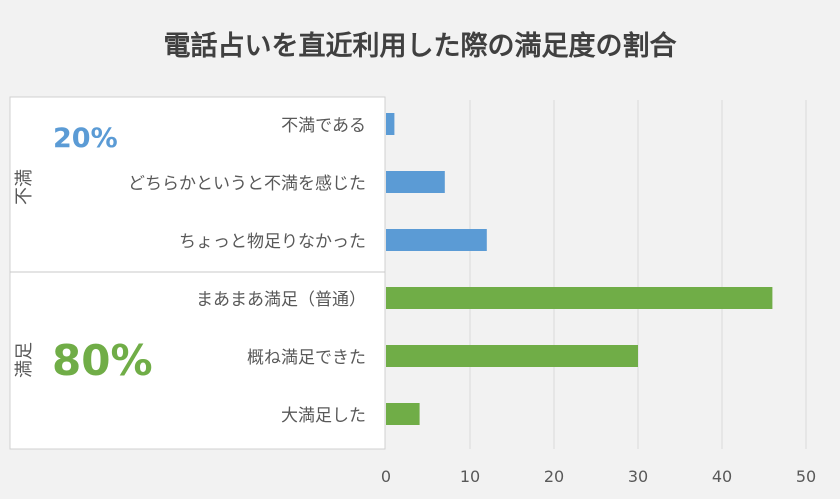  What do you see at coordinates (24, 360) in the screenshot?
I see `group-label: 満足` at bounding box center [24, 360].